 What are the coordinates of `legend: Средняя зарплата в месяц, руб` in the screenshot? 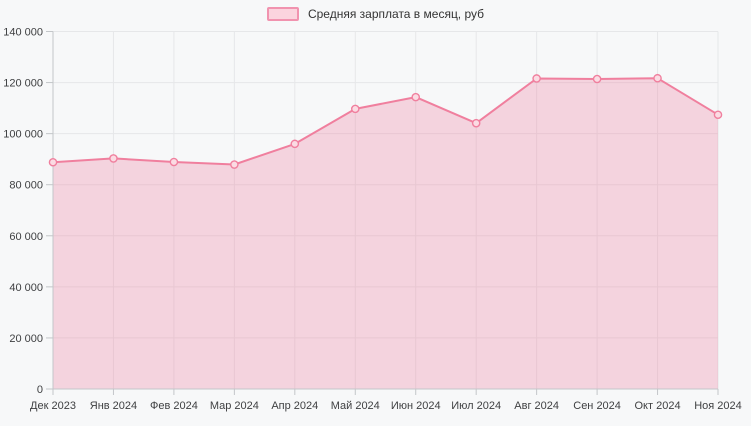 It's located at (375, 14).